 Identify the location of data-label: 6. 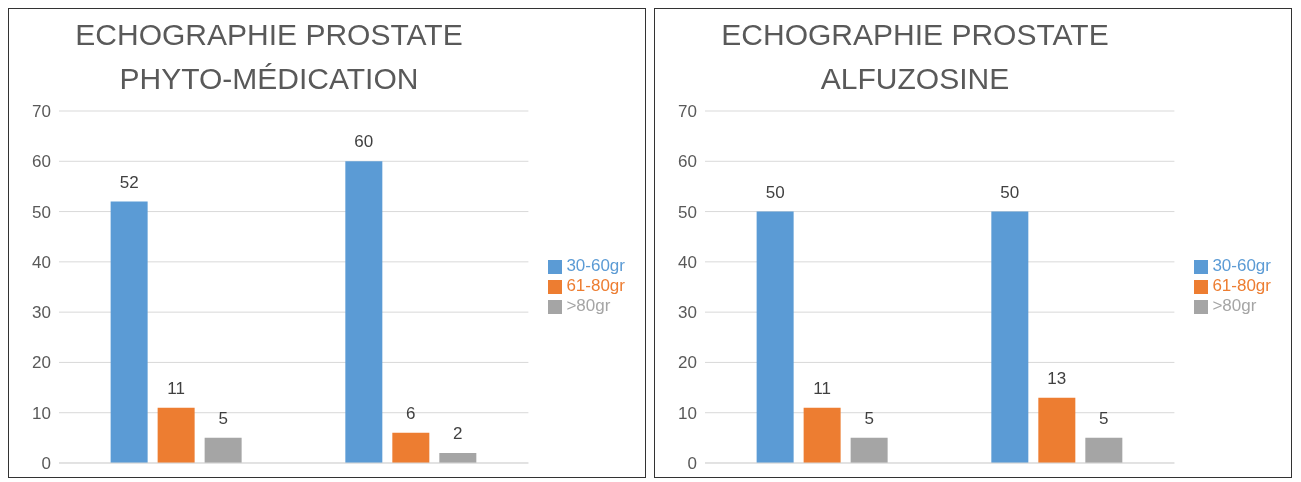
(411, 413).